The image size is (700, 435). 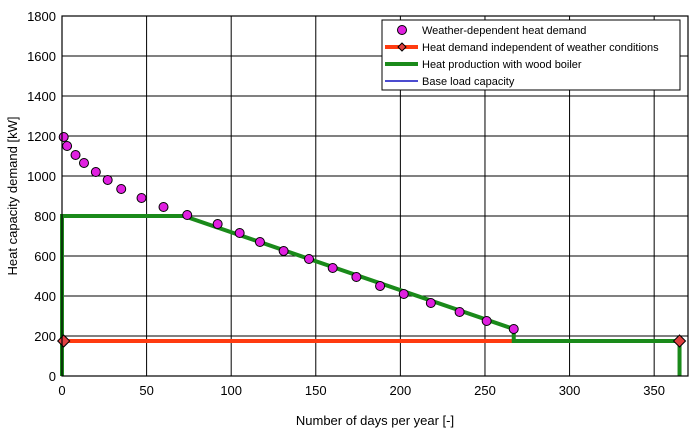 I want to click on legend-symbol-marker, so click(x=402, y=30).